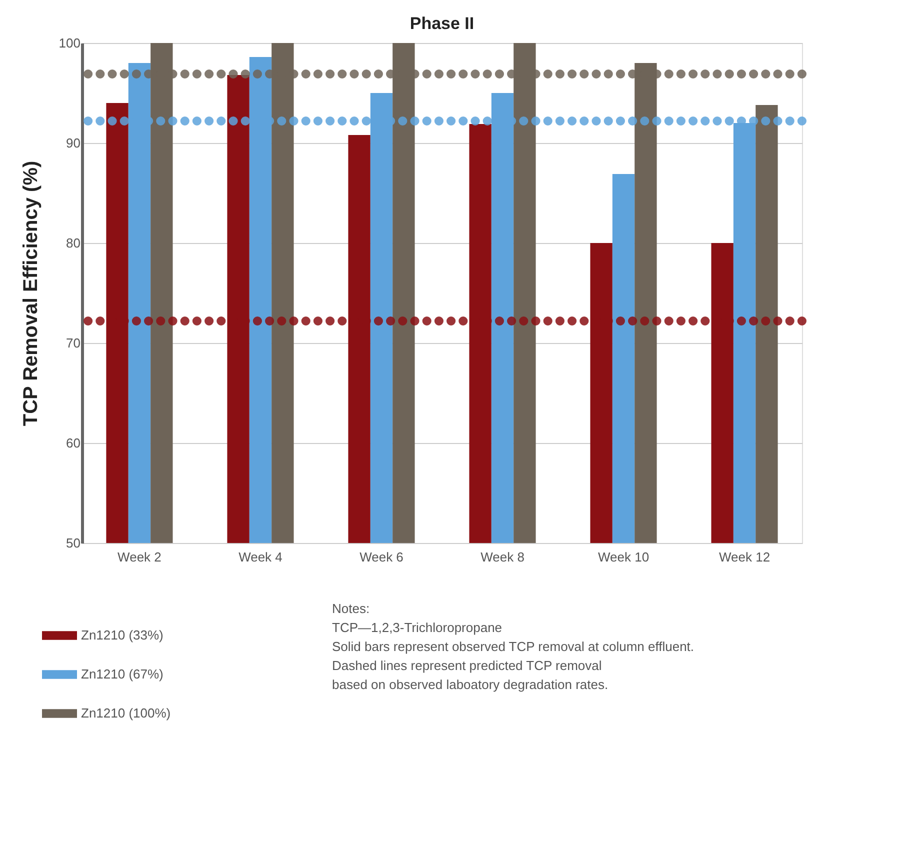  I want to click on x-tick-label: Week 6, so click(382, 557).